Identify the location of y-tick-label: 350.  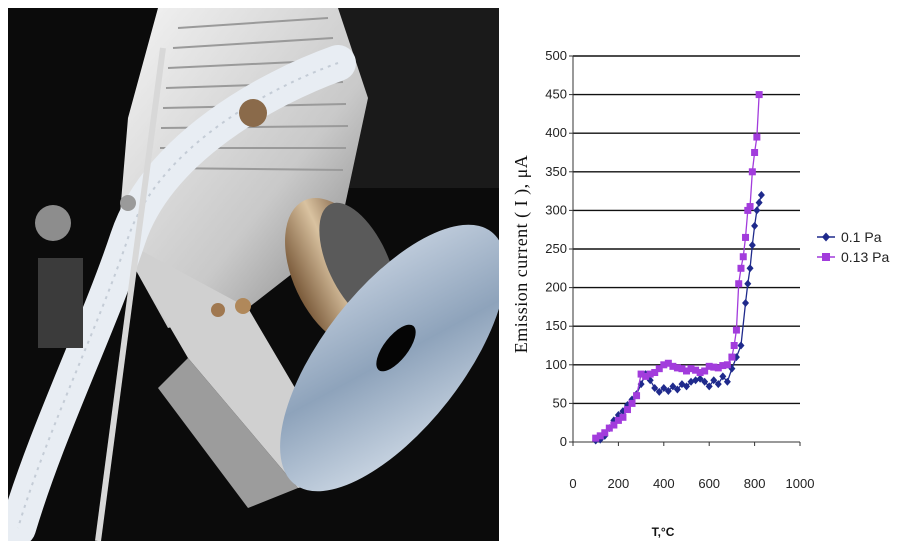
(556, 171).